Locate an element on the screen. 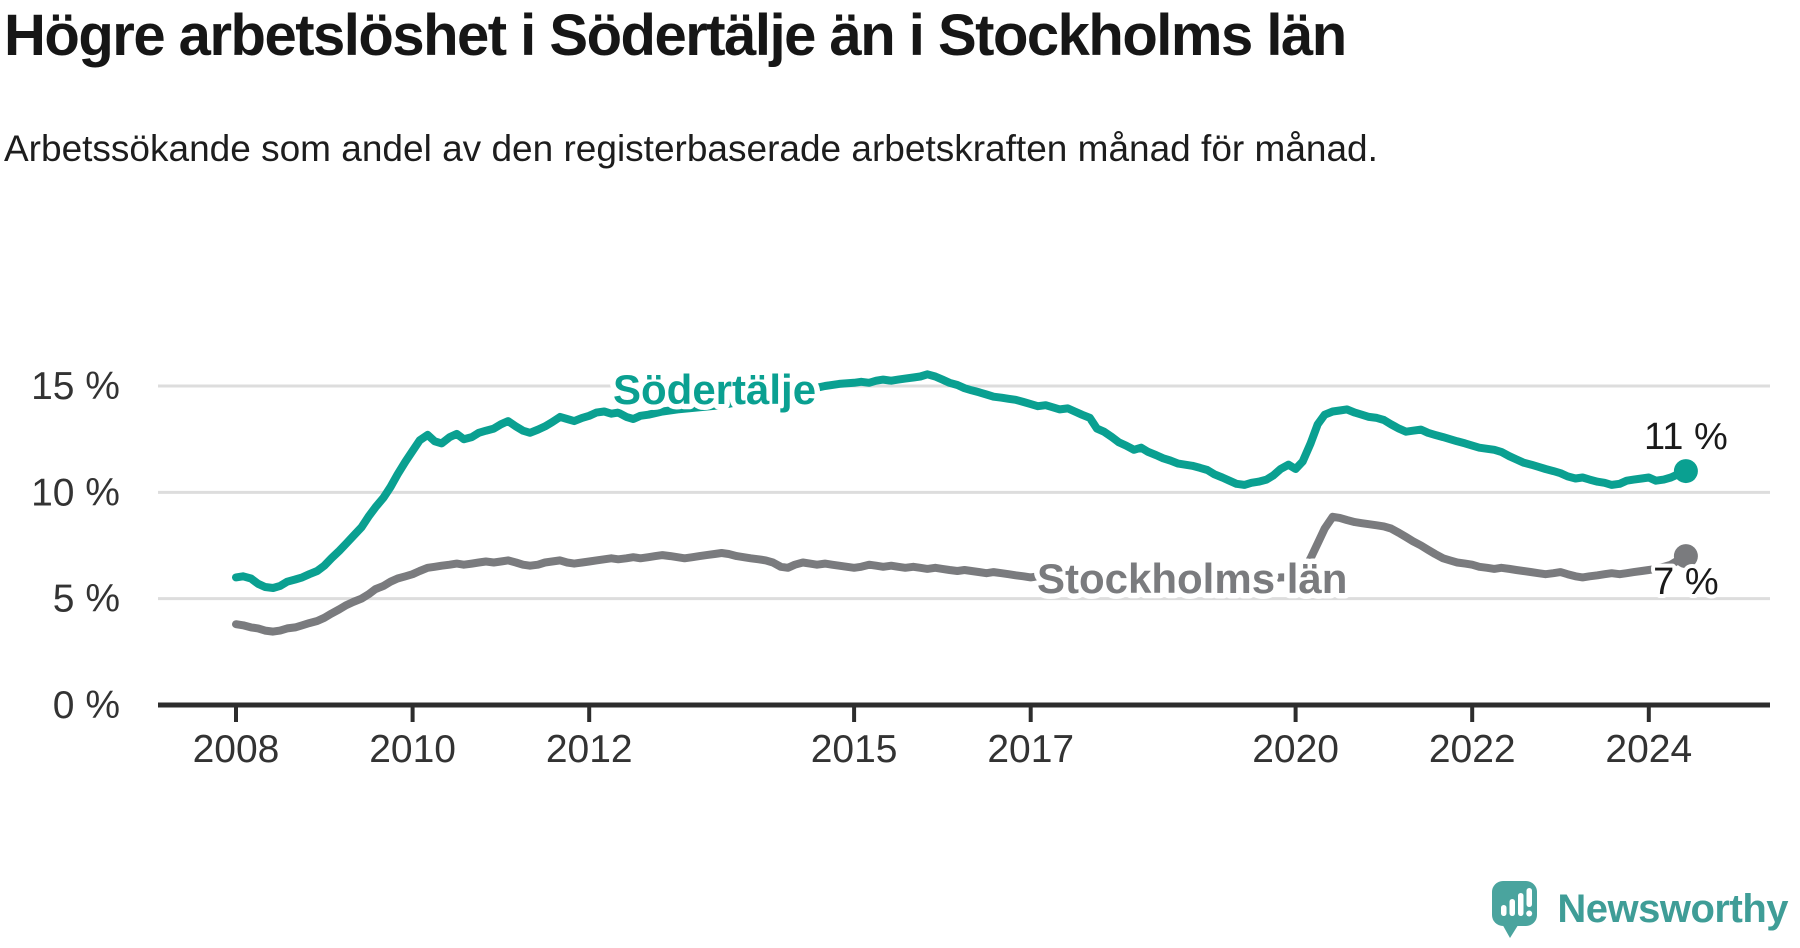 The width and height of the screenshot is (1800, 948). logo-bar-short is located at coordinates (1504, 910).